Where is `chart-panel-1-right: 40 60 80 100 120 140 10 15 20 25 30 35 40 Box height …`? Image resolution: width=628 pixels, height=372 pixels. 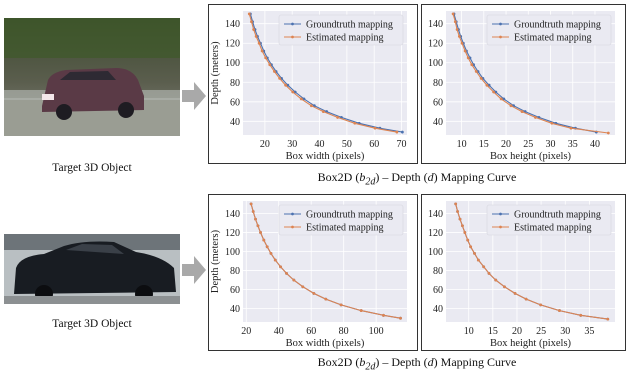
chart-panel-1-right: 40 60 80 100 120 140 10 15 20 25 30 35 40 Box height … is located at coordinates (523, 84).